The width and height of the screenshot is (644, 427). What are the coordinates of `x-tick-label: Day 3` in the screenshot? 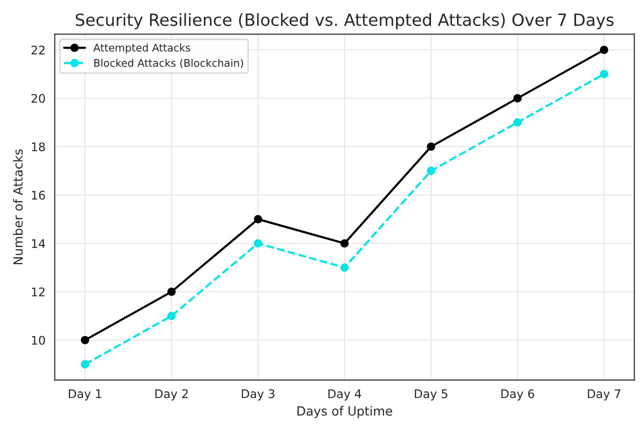 It's located at (258, 394).